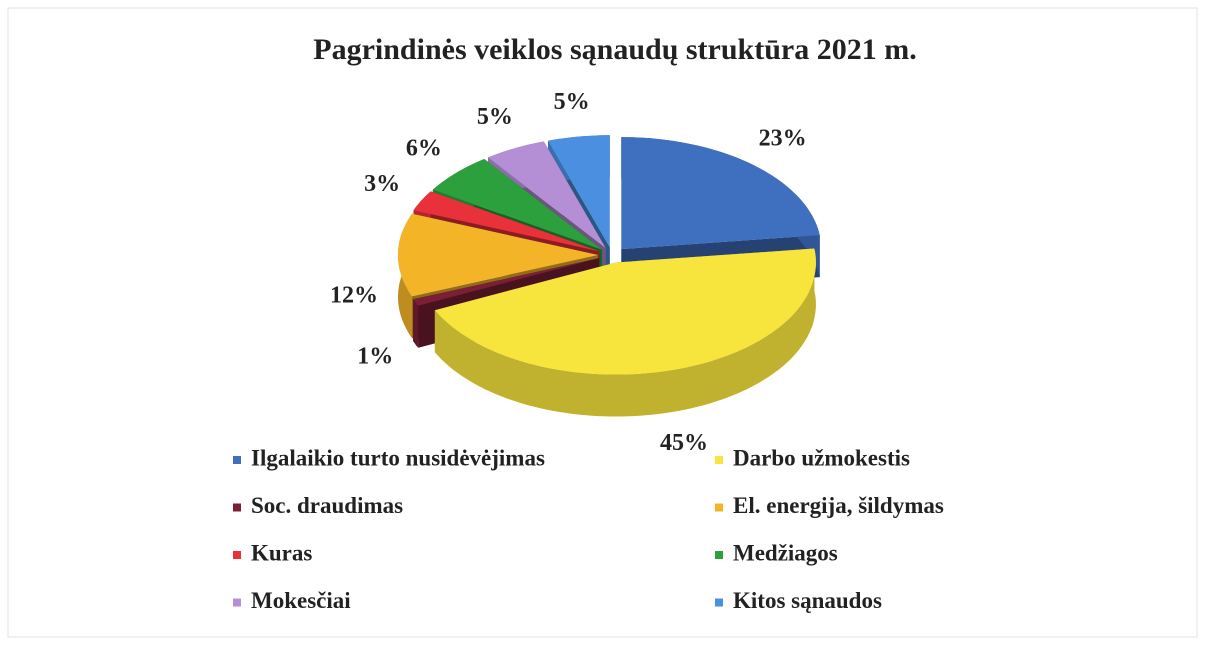 The width and height of the screenshot is (1205, 645). Describe the element at coordinates (327, 505) in the screenshot. I see `legend-label: Soc. draudimas` at that location.